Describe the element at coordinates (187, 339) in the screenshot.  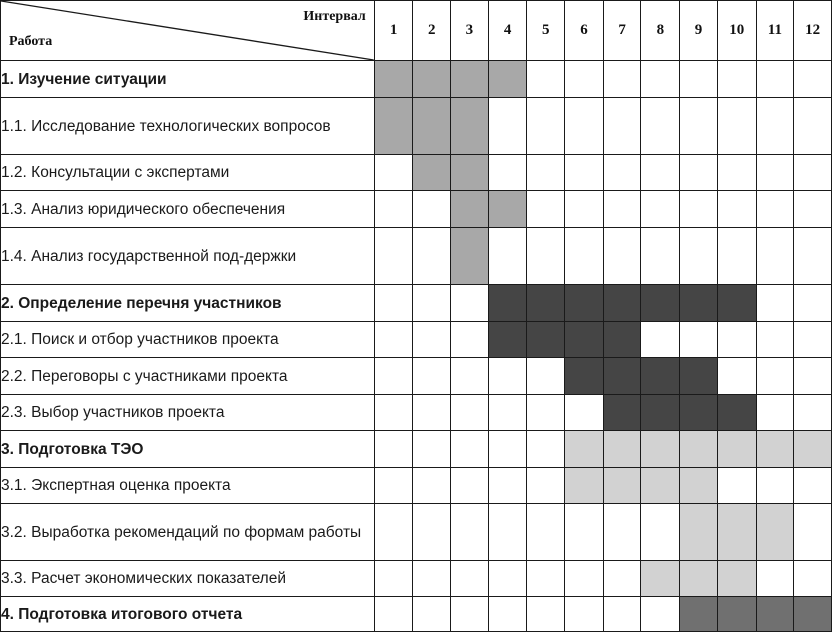
I see `task-label: 2.1. Поиск и отбор участников проекта` at that location.